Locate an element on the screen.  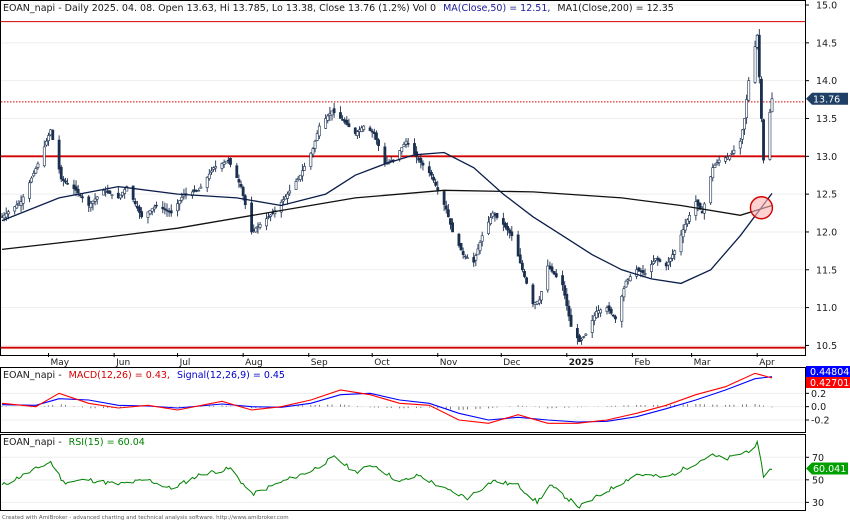
month-label: Dec is located at coordinates (511, 363).